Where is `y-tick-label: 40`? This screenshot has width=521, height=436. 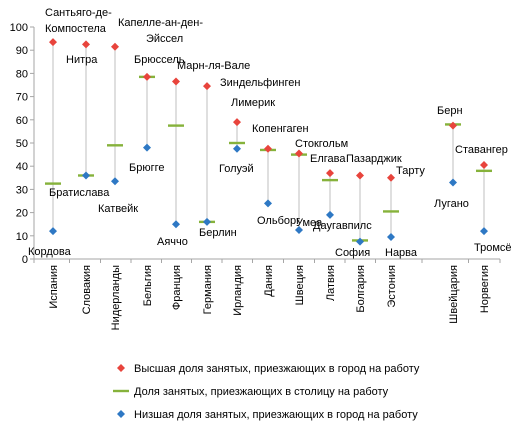 y-tick-label: 40 is located at coordinates (22, 167).